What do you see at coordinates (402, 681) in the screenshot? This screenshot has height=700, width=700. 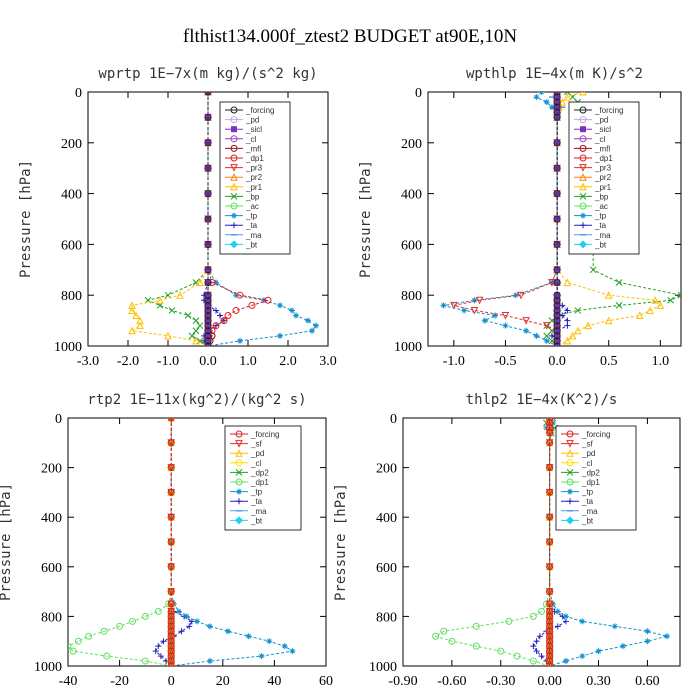 I see `x-tick-label: -0.90` at bounding box center [402, 681].